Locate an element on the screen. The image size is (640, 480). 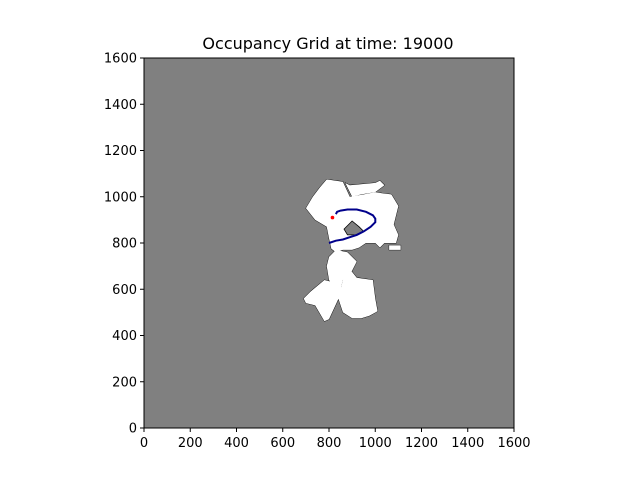
x-tick-label: 800 is located at coordinates (329, 443).